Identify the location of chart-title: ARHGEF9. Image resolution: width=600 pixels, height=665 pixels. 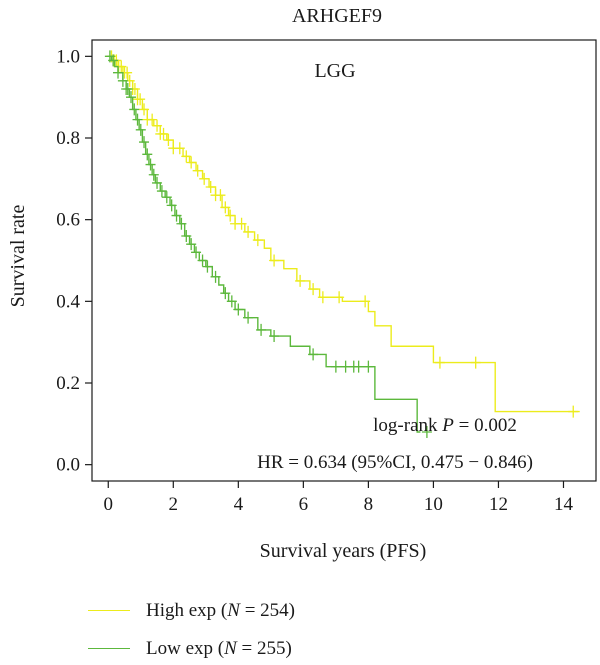
(337, 16).